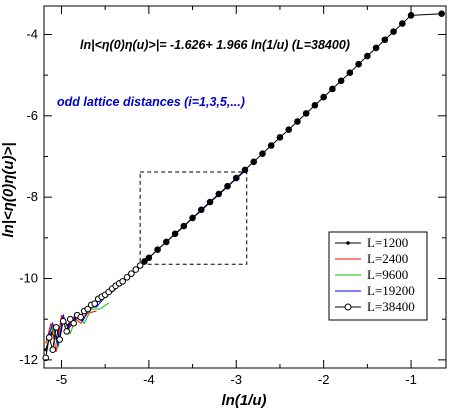 This screenshot has height=412, width=450. I want to click on legend-label-l1200: L=1200, so click(387, 242).